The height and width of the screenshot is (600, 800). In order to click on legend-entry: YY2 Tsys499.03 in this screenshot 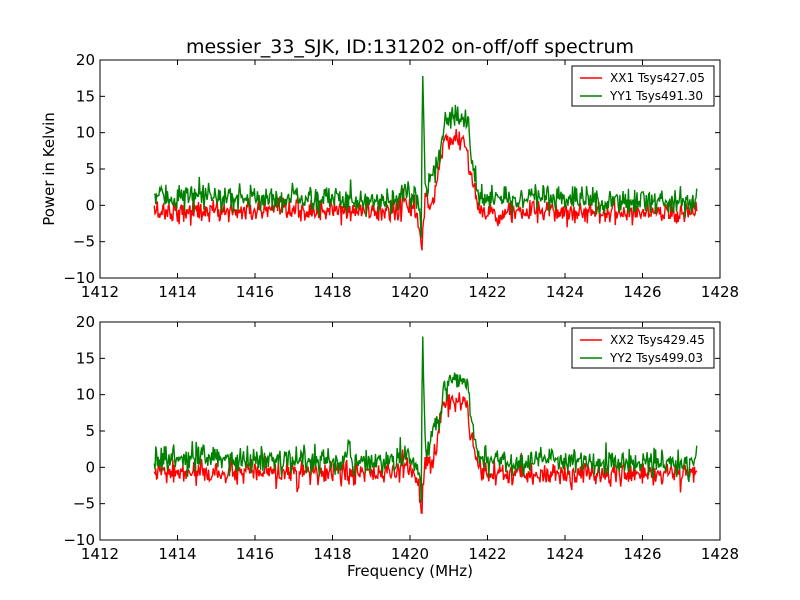, I will do `click(656, 358)`.